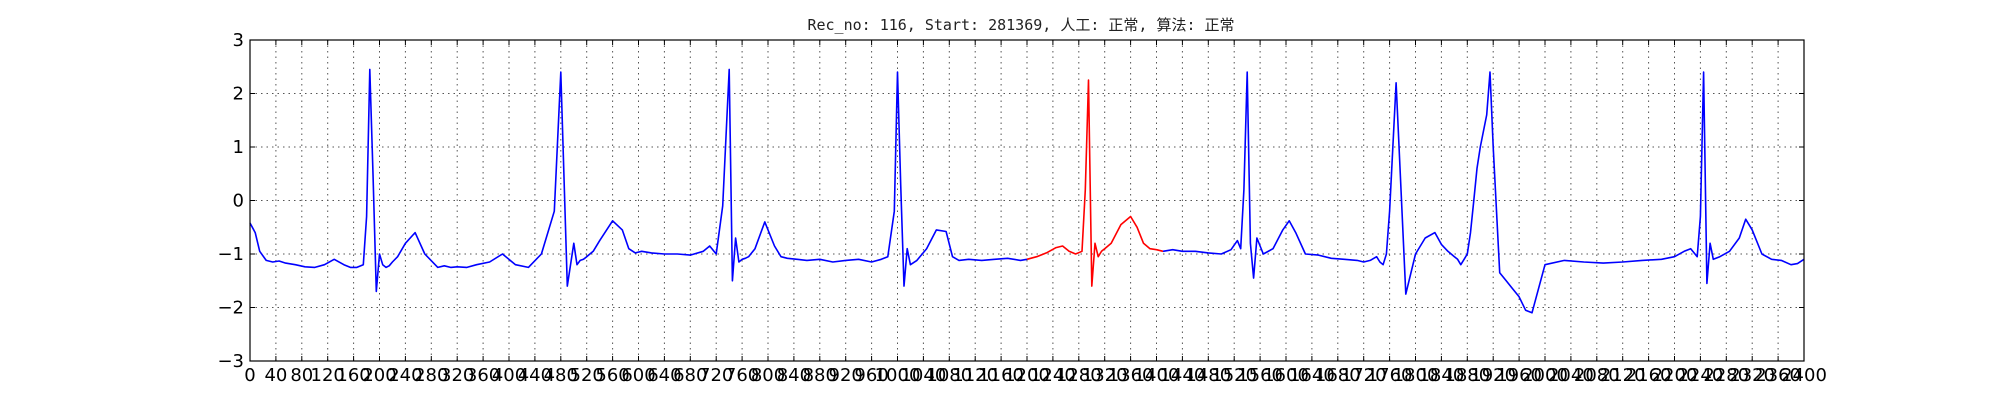 Image resolution: width=2000 pixels, height=400 pixels. I want to click on x-tick-label: 280, so click(431, 375).